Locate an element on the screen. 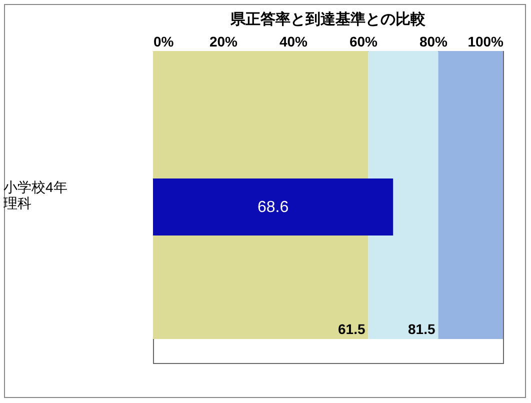 Image resolution: width=531 pixels, height=403 pixels. data-label: 68.6 is located at coordinates (273, 207).